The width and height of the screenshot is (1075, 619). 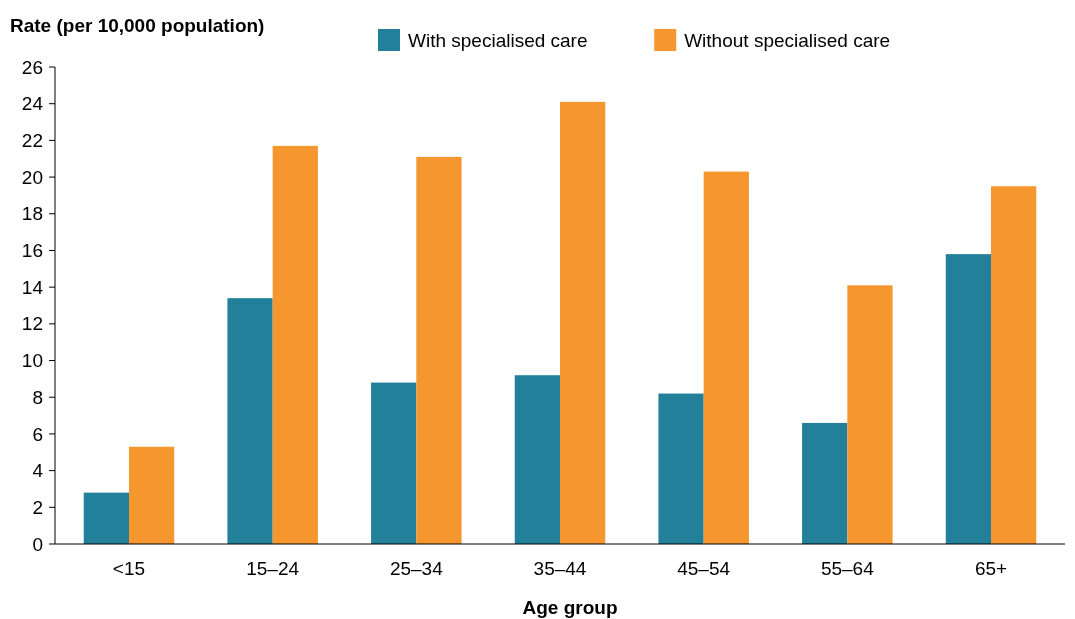 What do you see at coordinates (560, 568) in the screenshot?
I see `x-tick-label: 35–44` at bounding box center [560, 568].